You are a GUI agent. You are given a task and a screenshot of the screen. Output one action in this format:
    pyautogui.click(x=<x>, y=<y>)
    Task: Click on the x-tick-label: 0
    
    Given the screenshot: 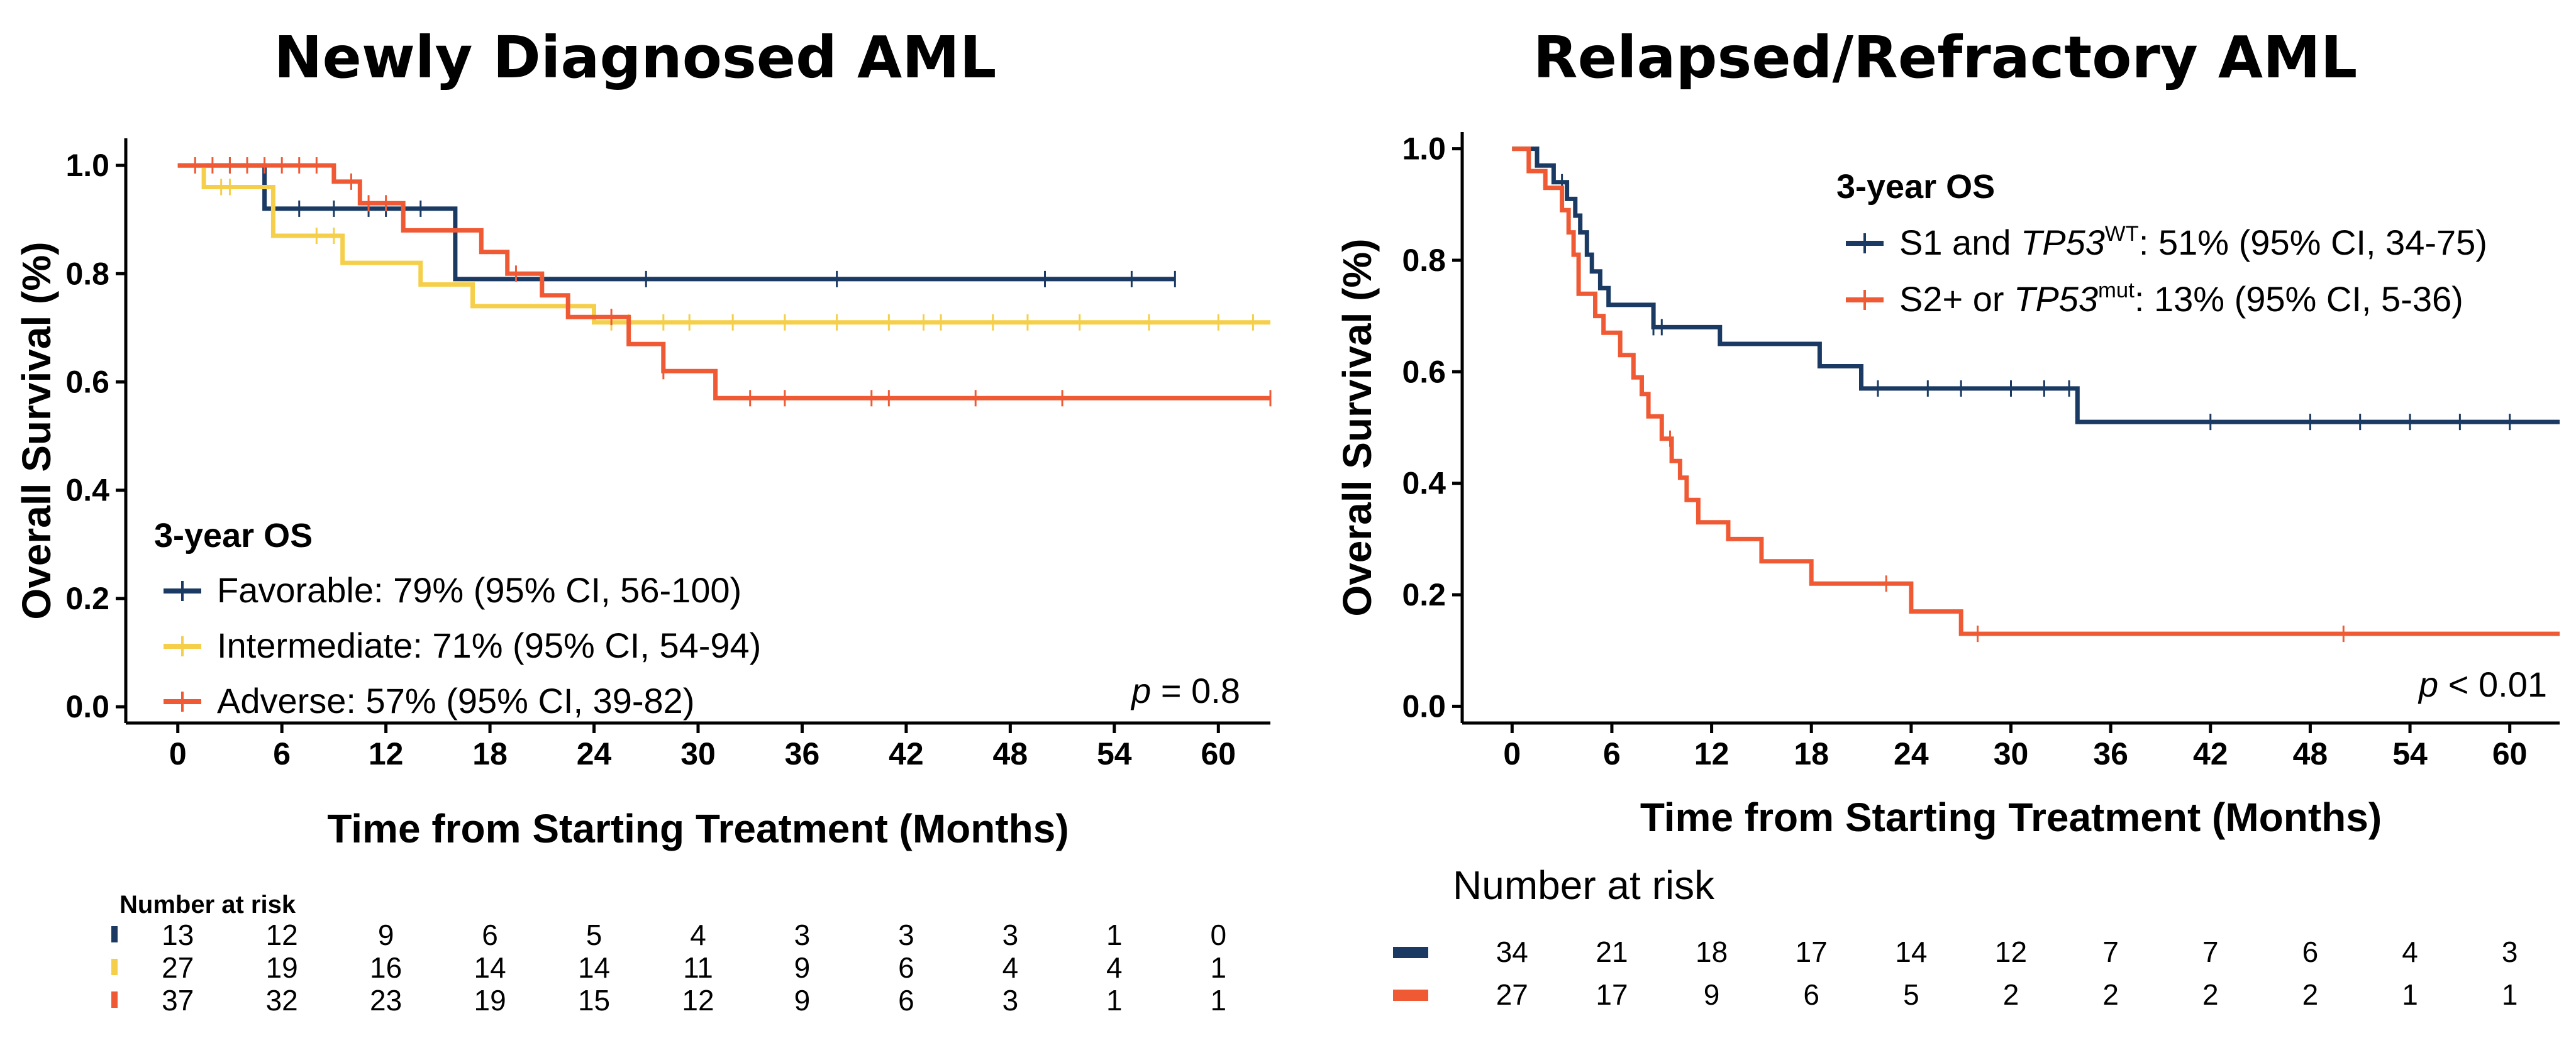 What is the action you would take?
    pyautogui.click(x=178, y=753)
    